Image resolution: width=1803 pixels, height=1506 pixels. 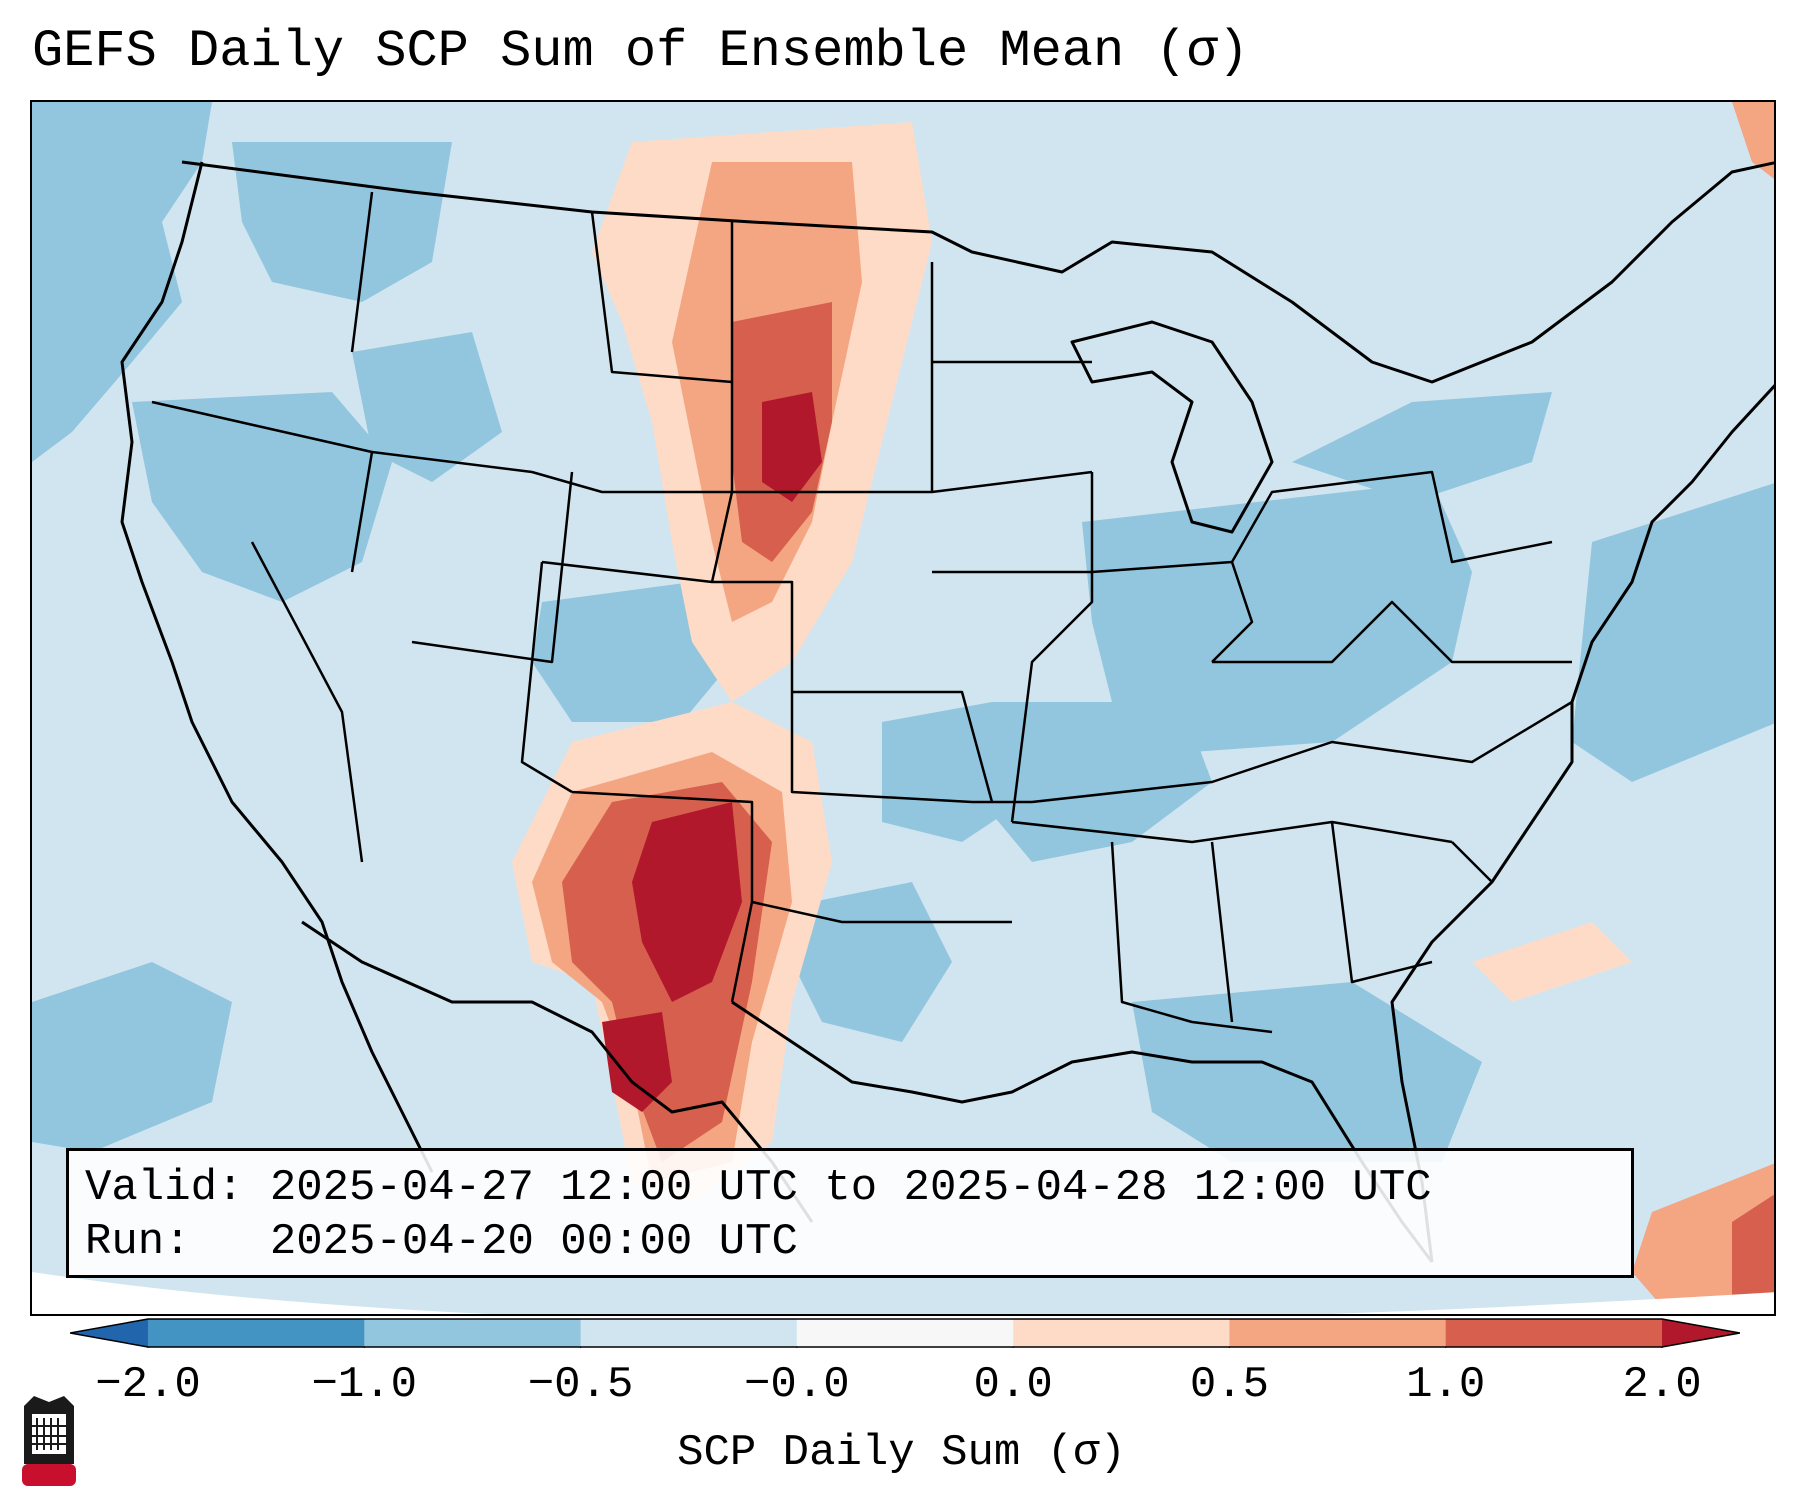 I want to click on texas-panhandle-core, so click(x=687, y=902).